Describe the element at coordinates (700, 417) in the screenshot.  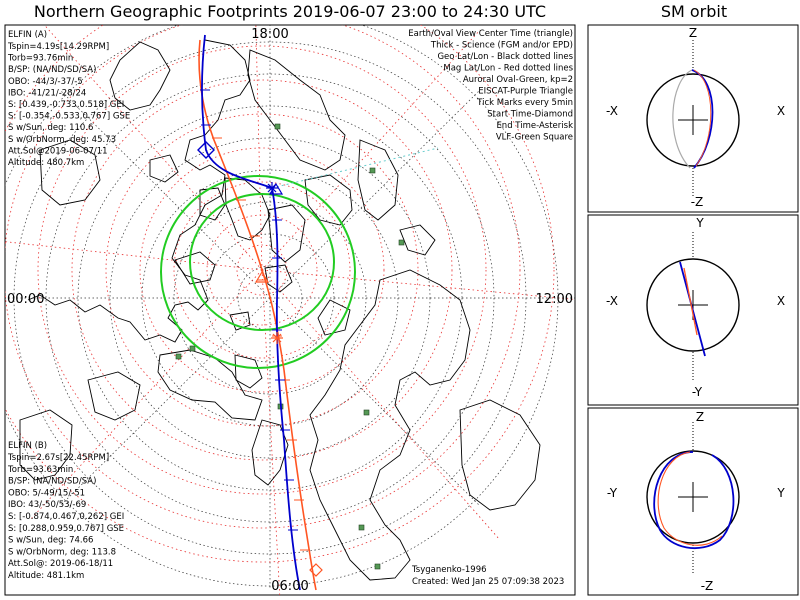
I see `sm3-top: Z` at that location.